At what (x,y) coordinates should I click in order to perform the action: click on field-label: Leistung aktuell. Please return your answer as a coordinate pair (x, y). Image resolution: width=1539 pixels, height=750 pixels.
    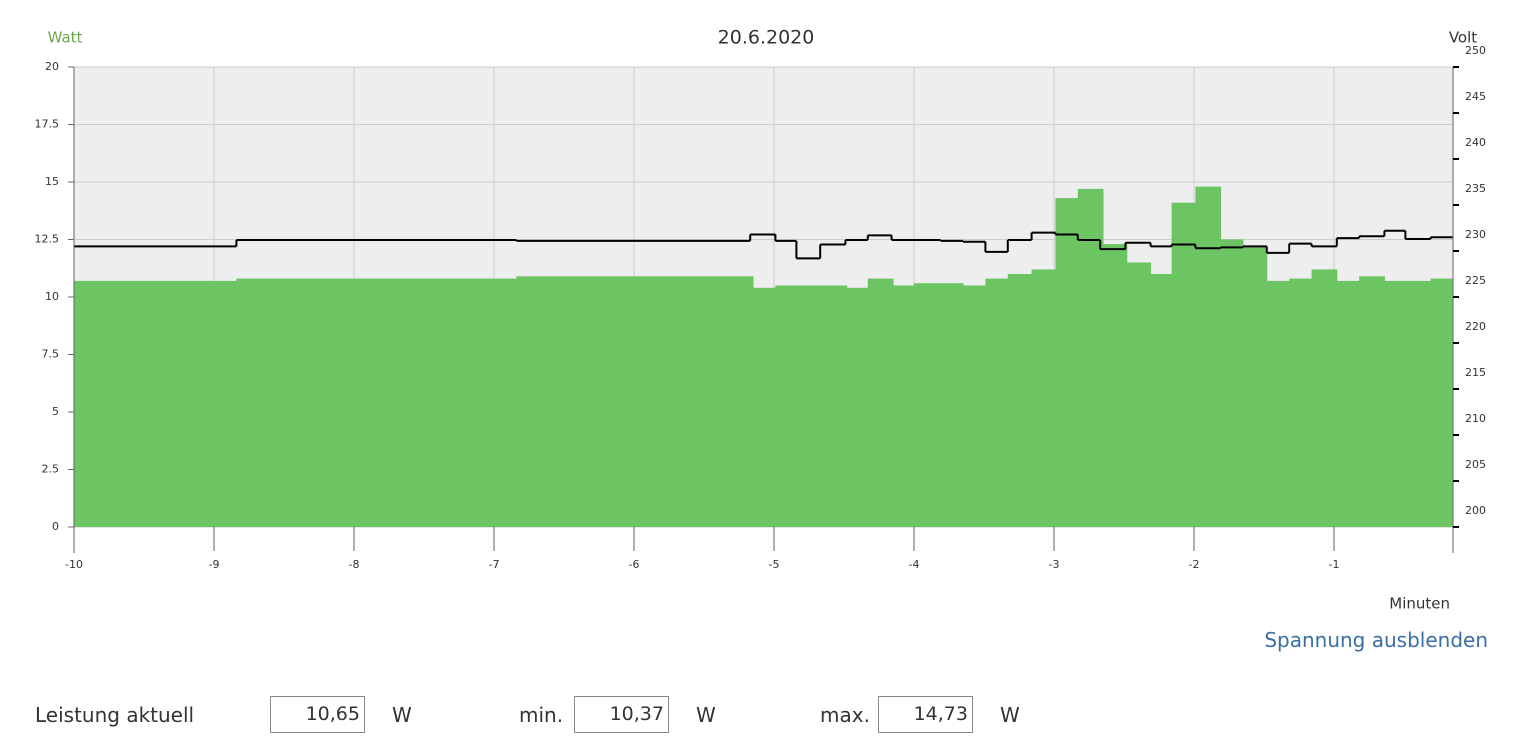
    Looking at the image, I should click on (115, 715).